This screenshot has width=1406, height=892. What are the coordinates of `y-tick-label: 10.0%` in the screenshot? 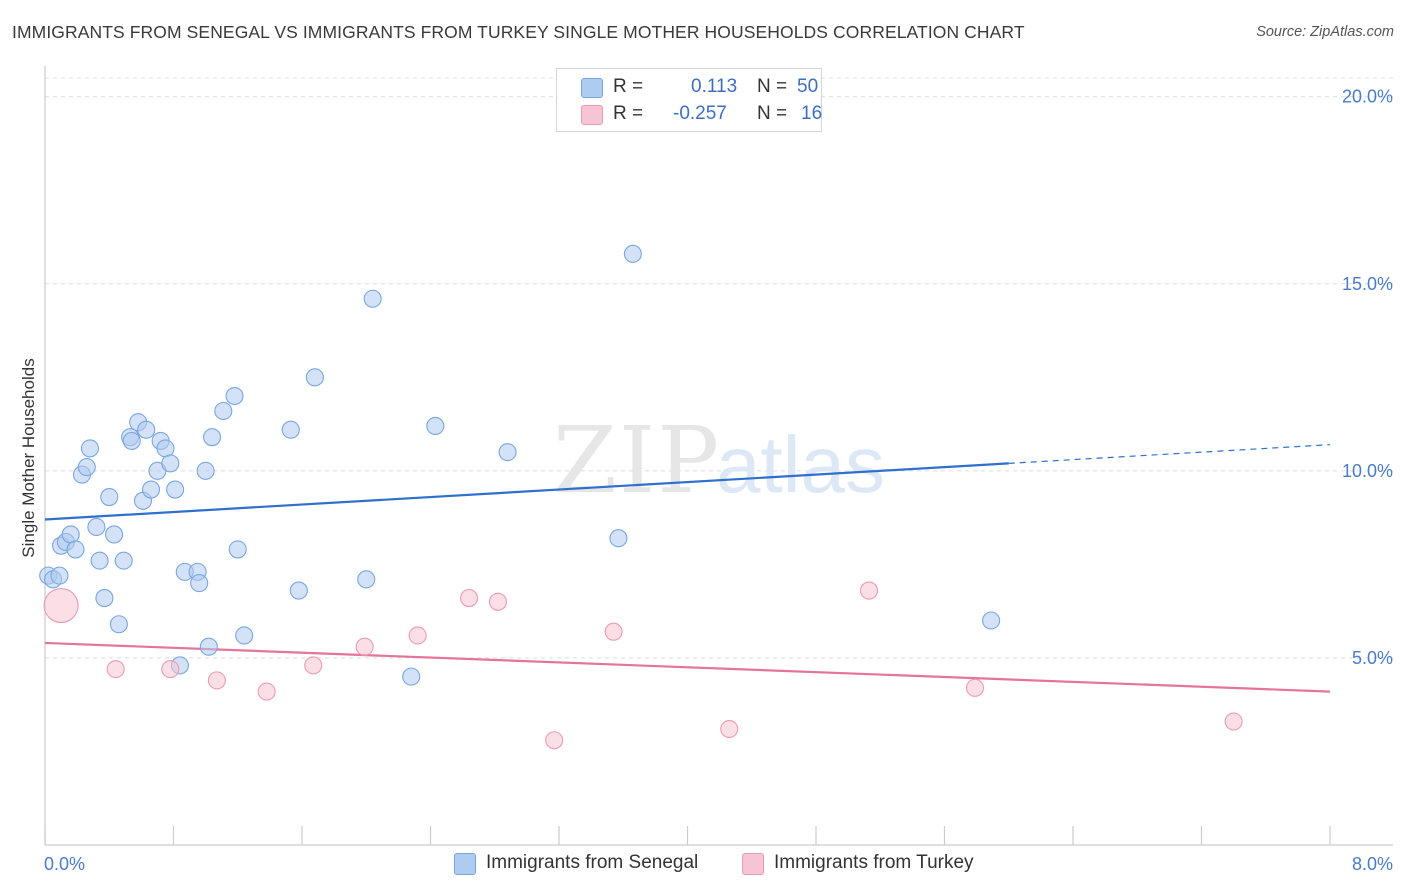 It's located at (1367, 471).